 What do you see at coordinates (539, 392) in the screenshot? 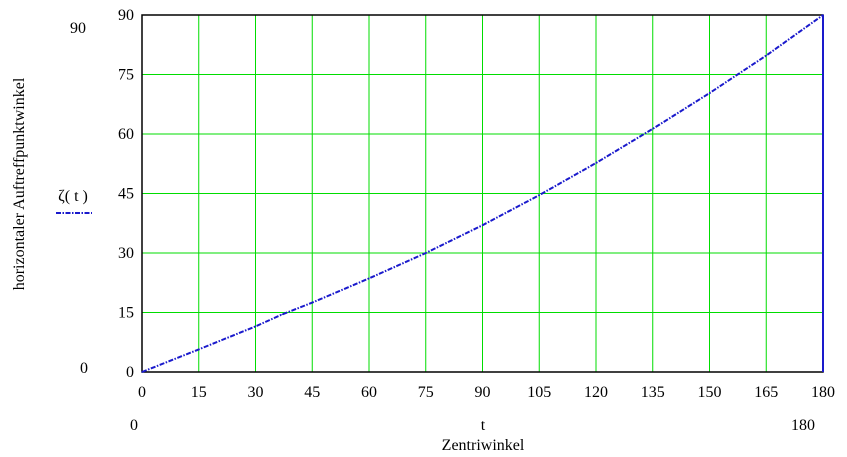
I see `x-tick-label: 105` at bounding box center [539, 392].